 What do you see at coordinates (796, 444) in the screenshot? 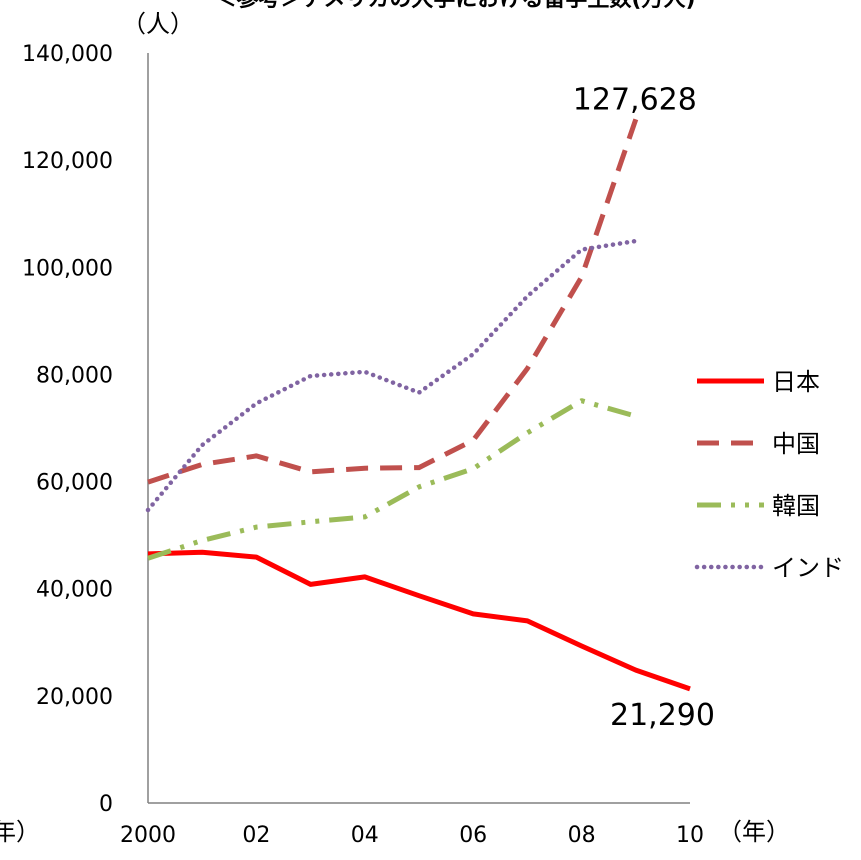
I see `legend-label: 中国` at bounding box center [796, 444].